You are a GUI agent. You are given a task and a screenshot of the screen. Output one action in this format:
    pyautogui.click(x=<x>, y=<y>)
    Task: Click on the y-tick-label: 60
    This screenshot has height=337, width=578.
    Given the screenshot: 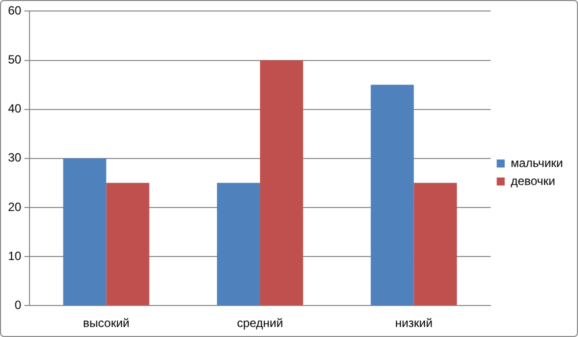 What is the action you would take?
    pyautogui.click(x=15, y=11)
    